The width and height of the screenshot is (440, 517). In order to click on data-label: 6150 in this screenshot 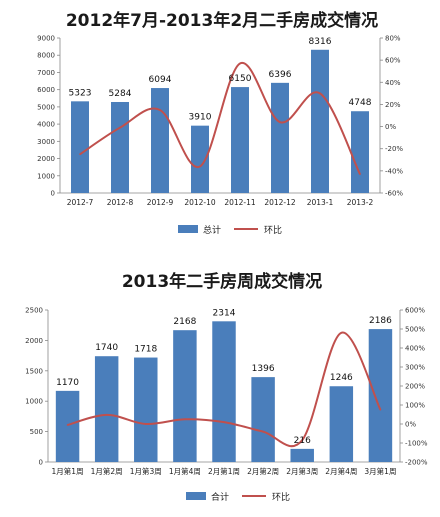, I will do `click(240, 79)`.